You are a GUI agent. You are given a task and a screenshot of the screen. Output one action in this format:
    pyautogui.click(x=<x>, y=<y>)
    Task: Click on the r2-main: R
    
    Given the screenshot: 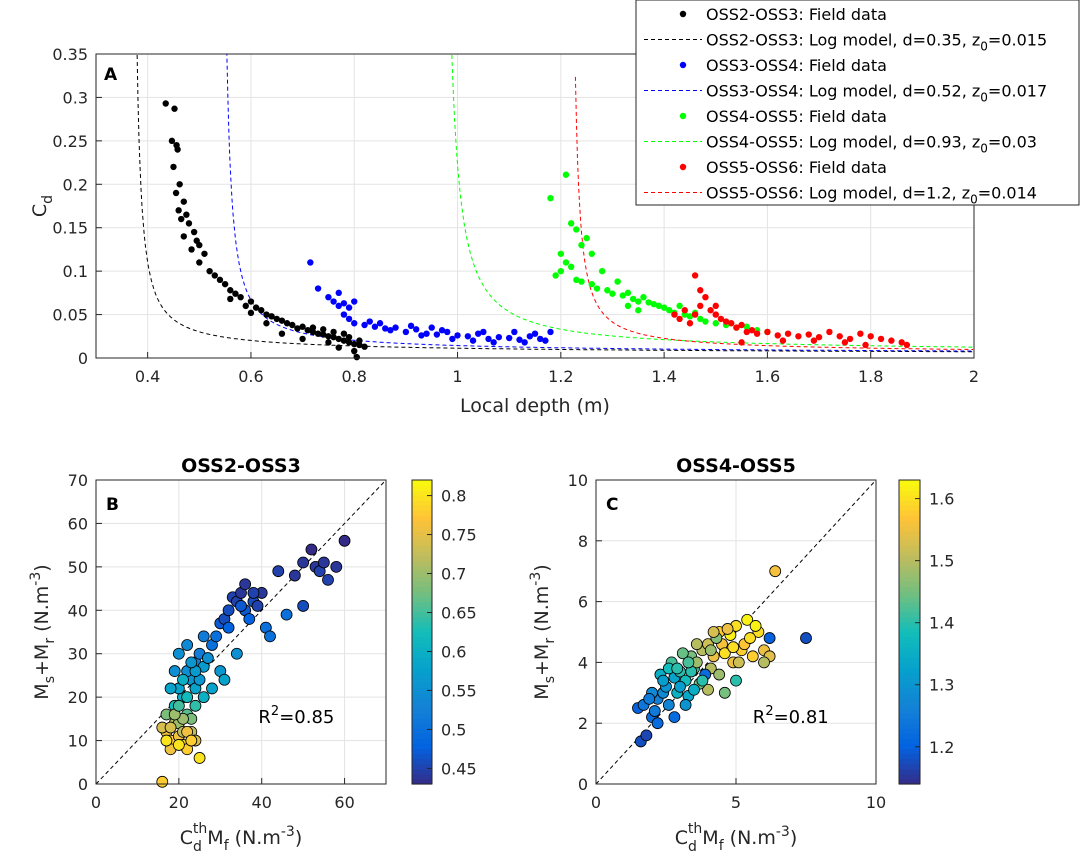 What is the action you would take?
    pyautogui.click(x=759, y=717)
    